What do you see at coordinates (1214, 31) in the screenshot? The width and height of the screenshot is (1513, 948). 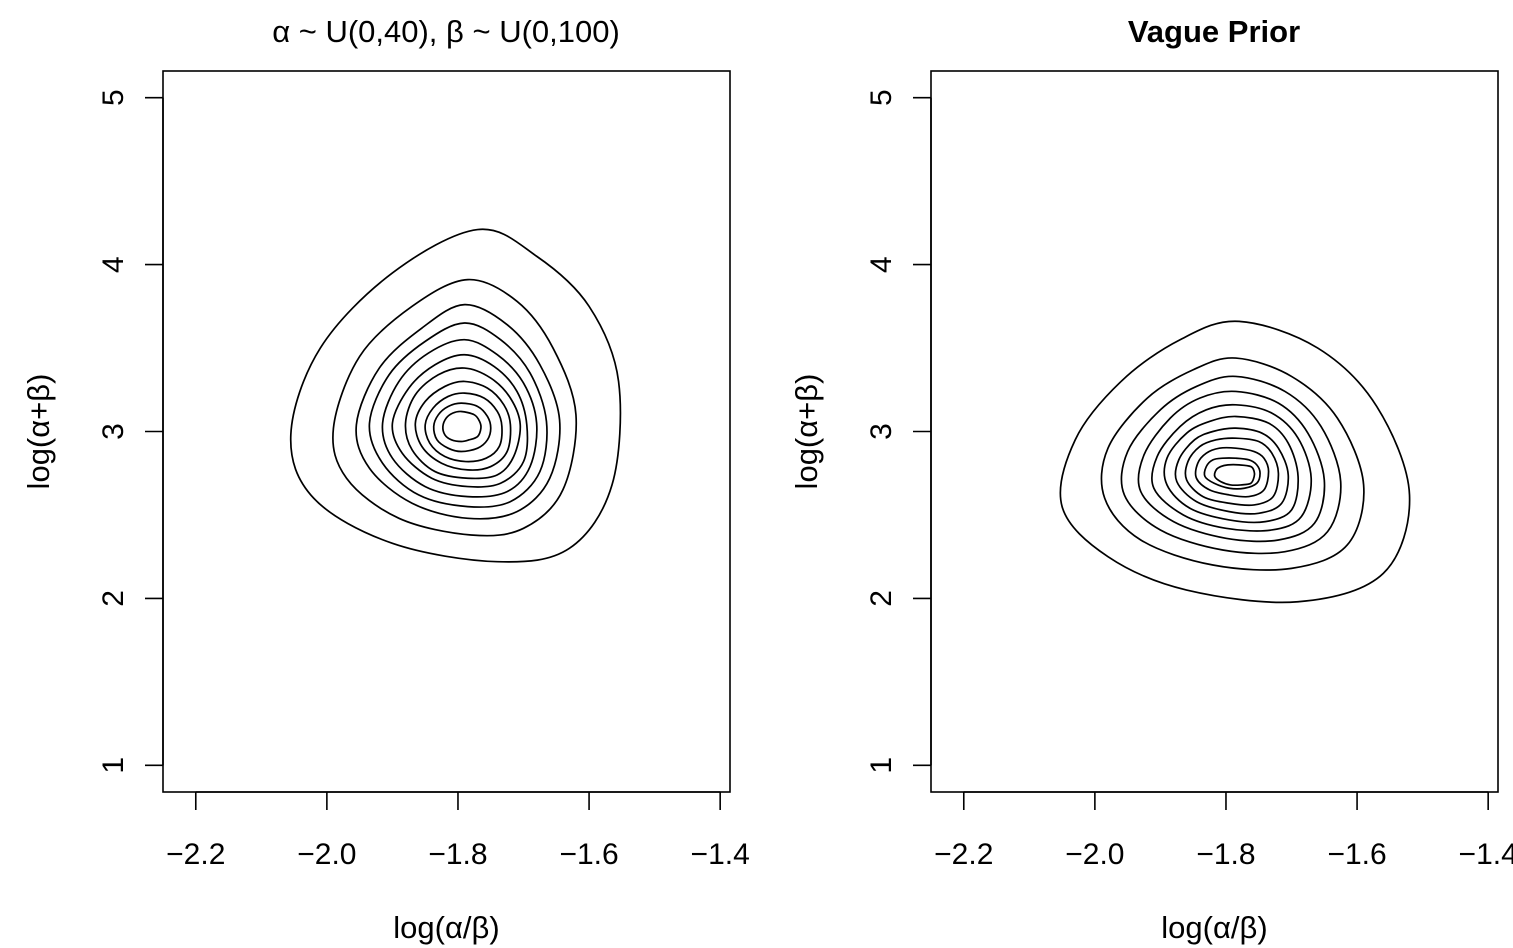 I see `chart-title: Vague Prior` at bounding box center [1214, 31].